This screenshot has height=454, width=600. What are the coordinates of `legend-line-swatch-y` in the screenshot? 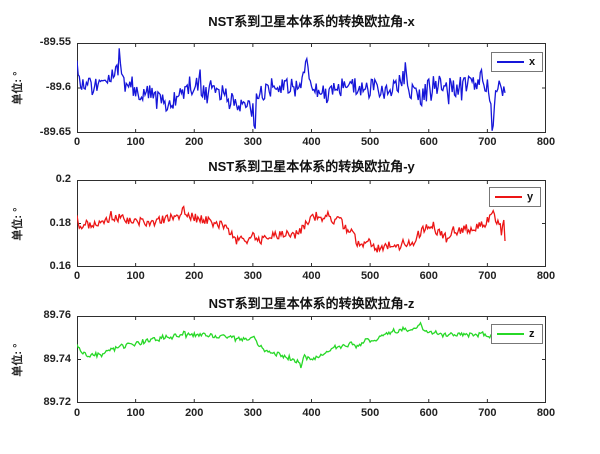 It's located at (508, 197).